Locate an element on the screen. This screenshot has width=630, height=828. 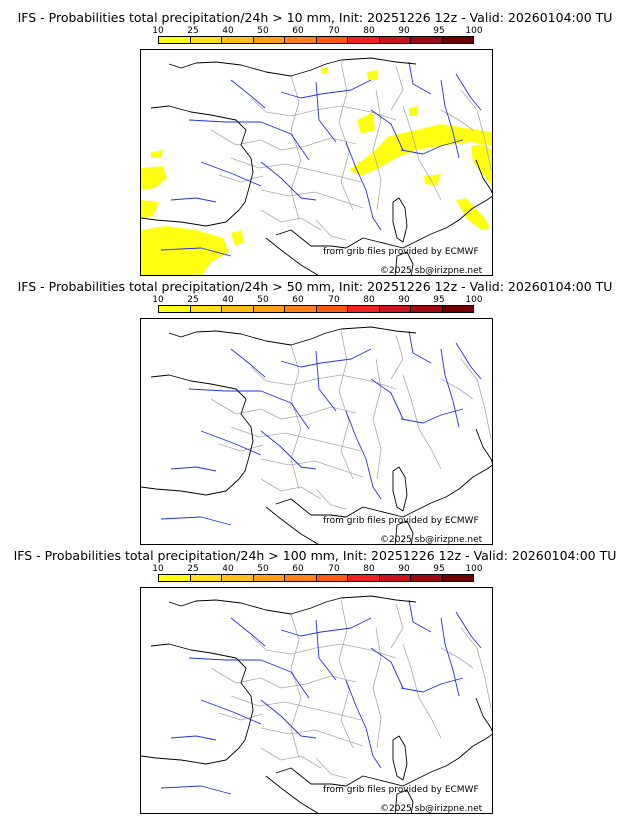
precip-area-bay-of-biscay is located at coordinates (154, 178).